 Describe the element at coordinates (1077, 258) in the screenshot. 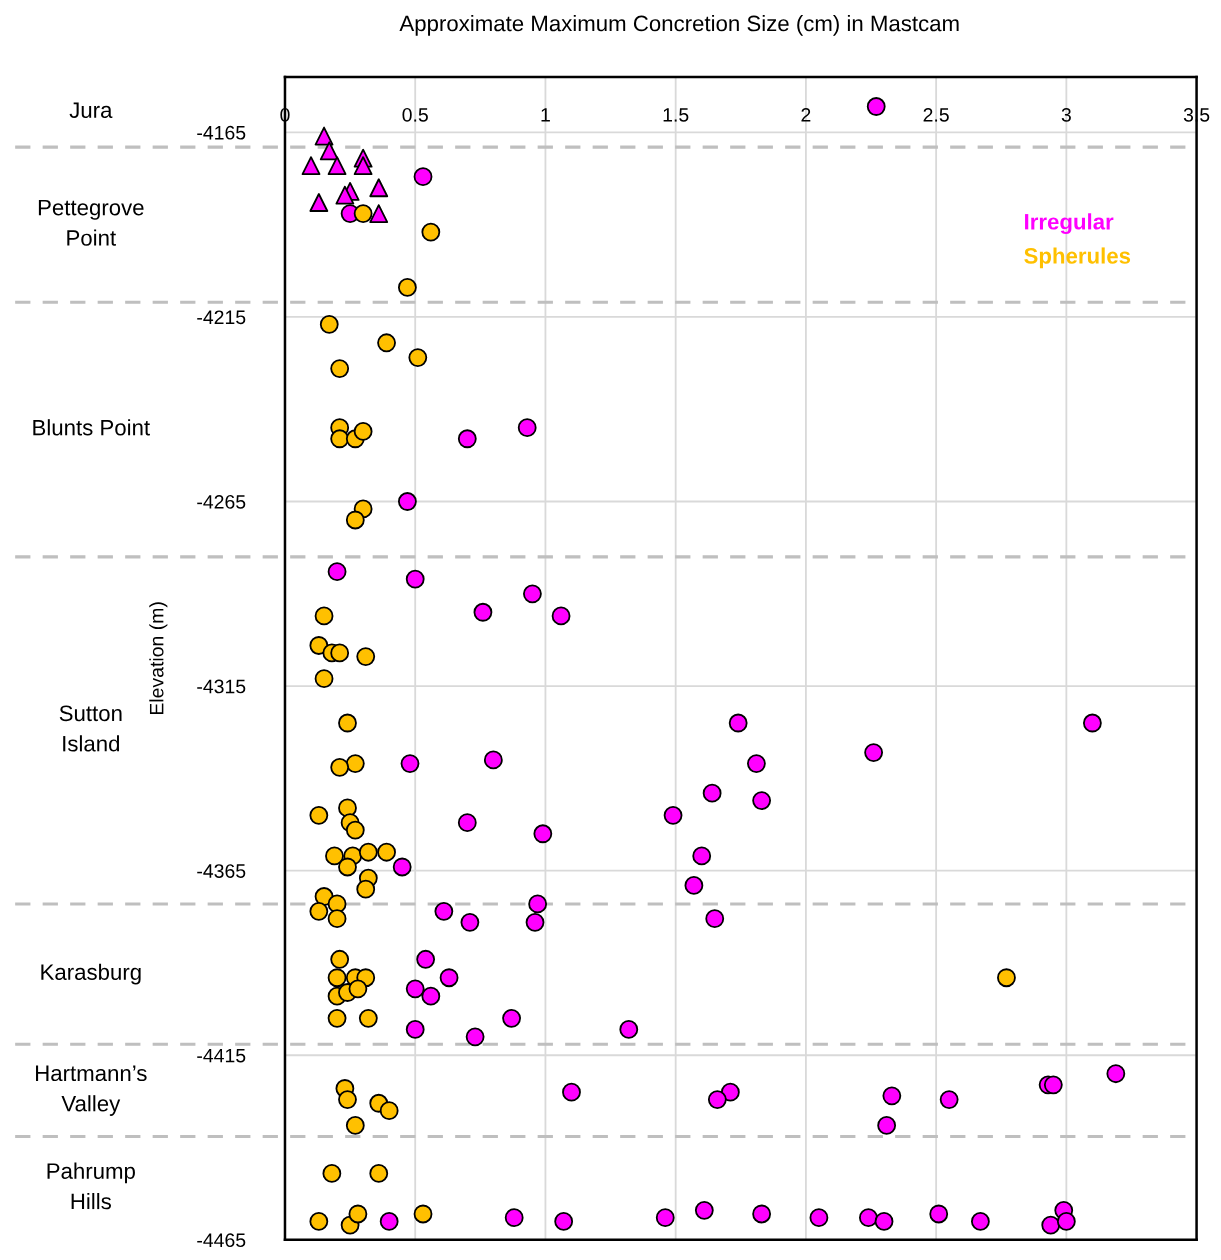

I see `text: Spherules` at that location.